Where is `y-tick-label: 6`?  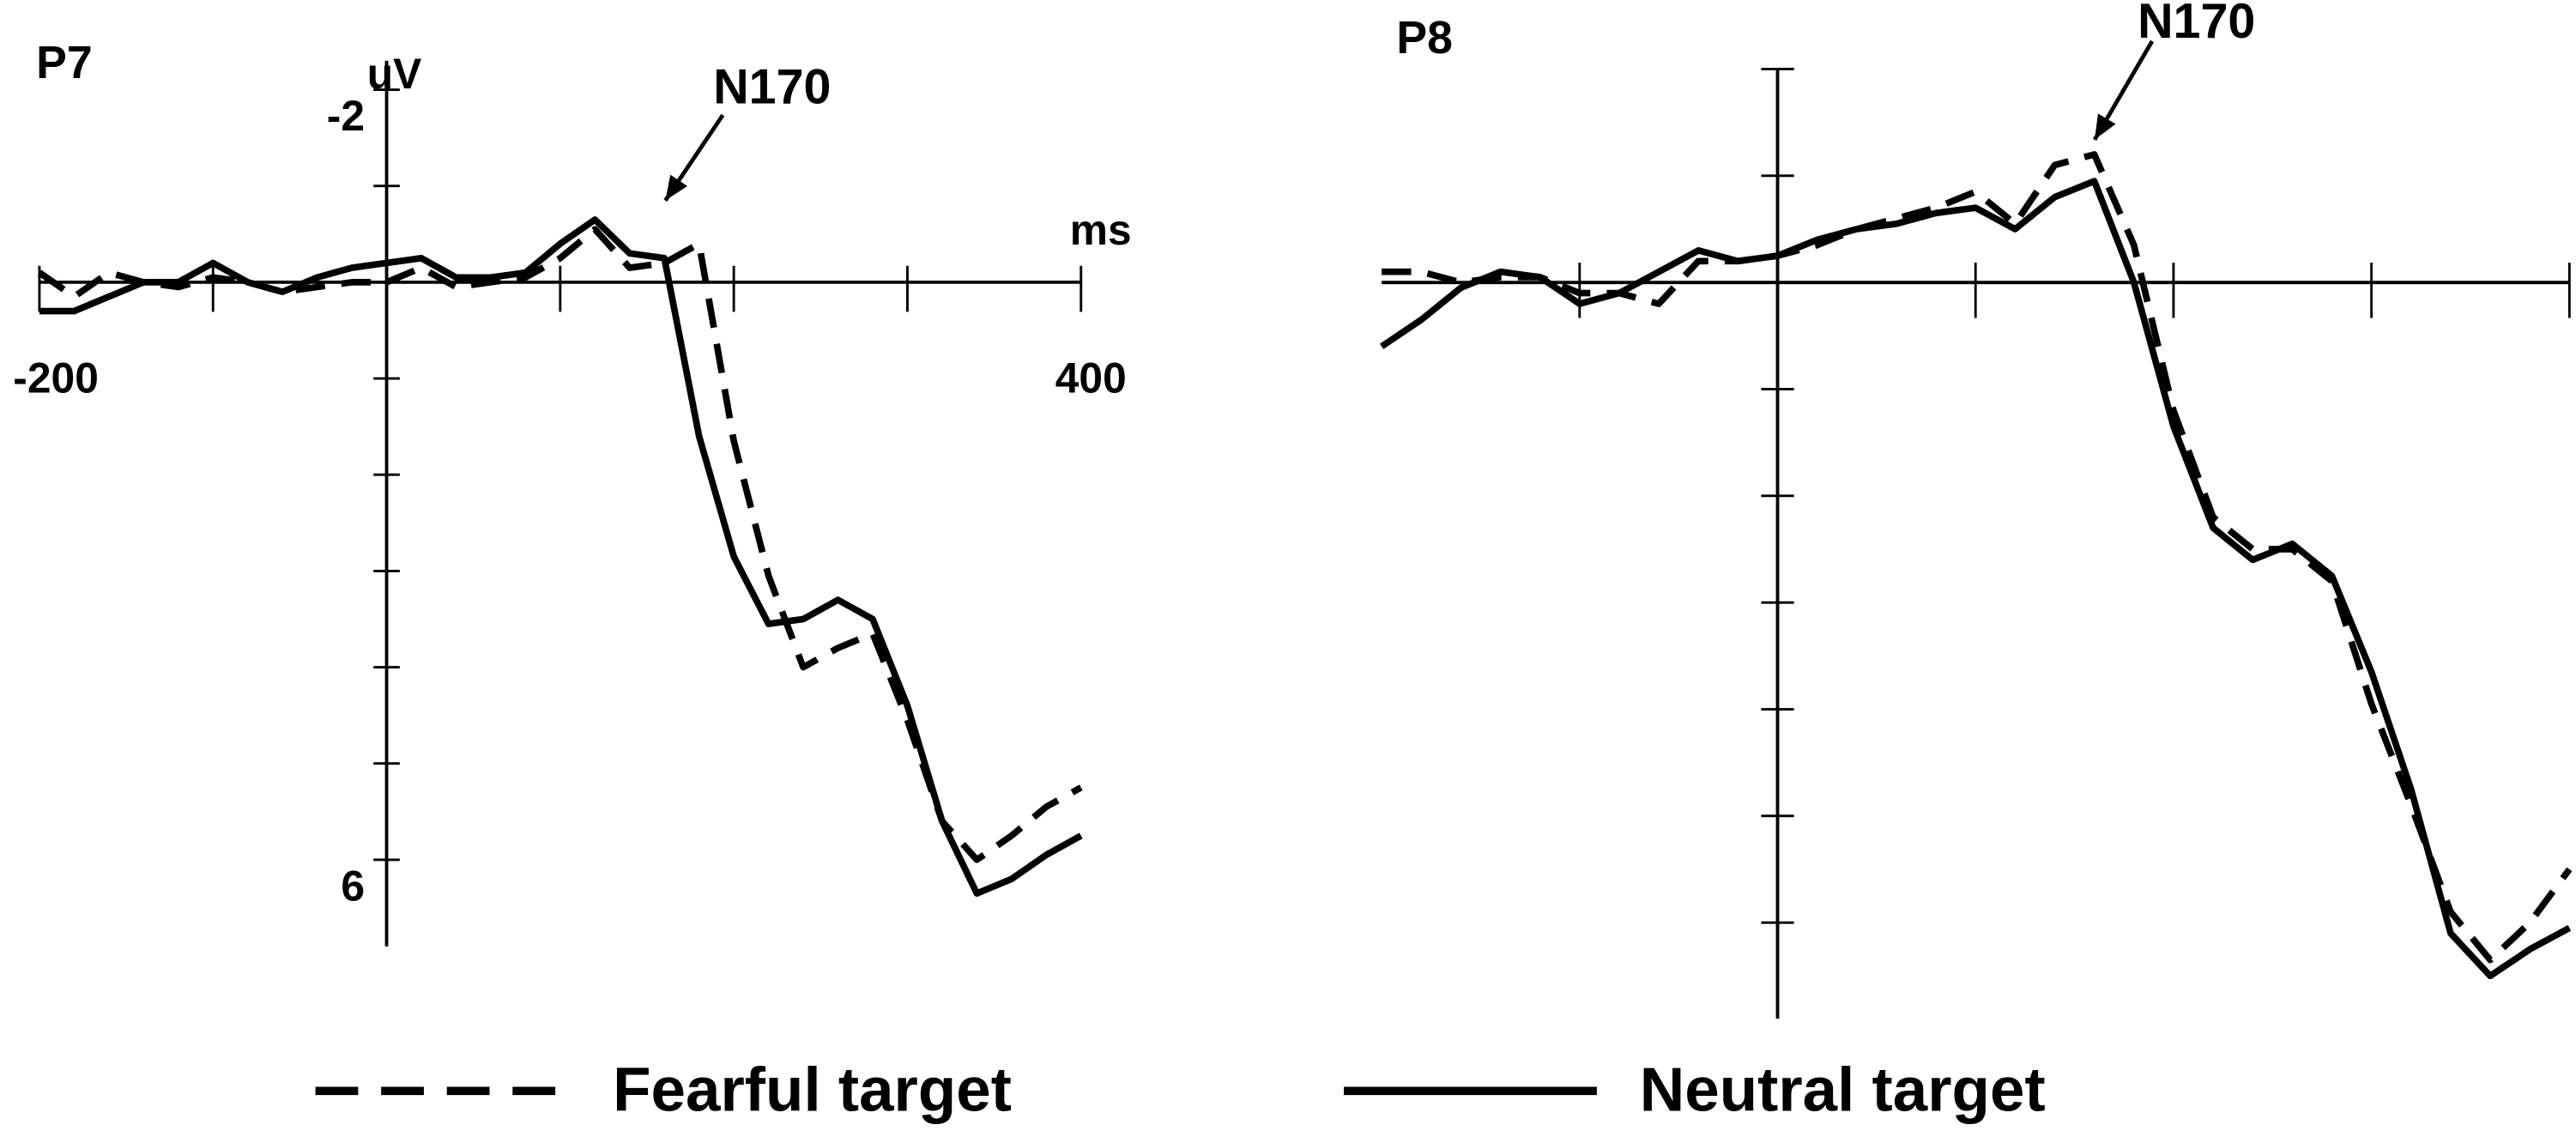
y-tick-label: 6 is located at coordinates (353, 886).